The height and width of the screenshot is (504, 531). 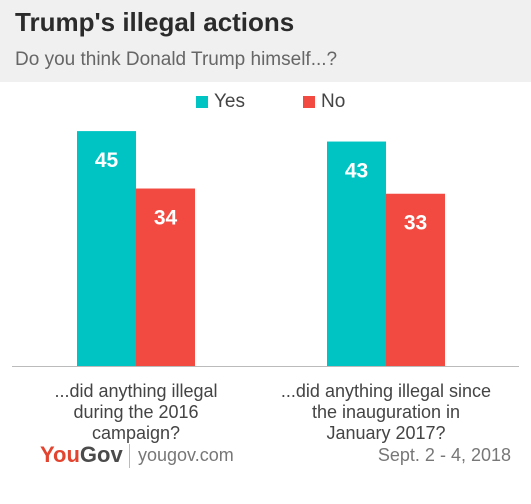 What do you see at coordinates (444, 455) in the screenshot?
I see `footer-date: Sept. 2 - 4, 2018` at bounding box center [444, 455].